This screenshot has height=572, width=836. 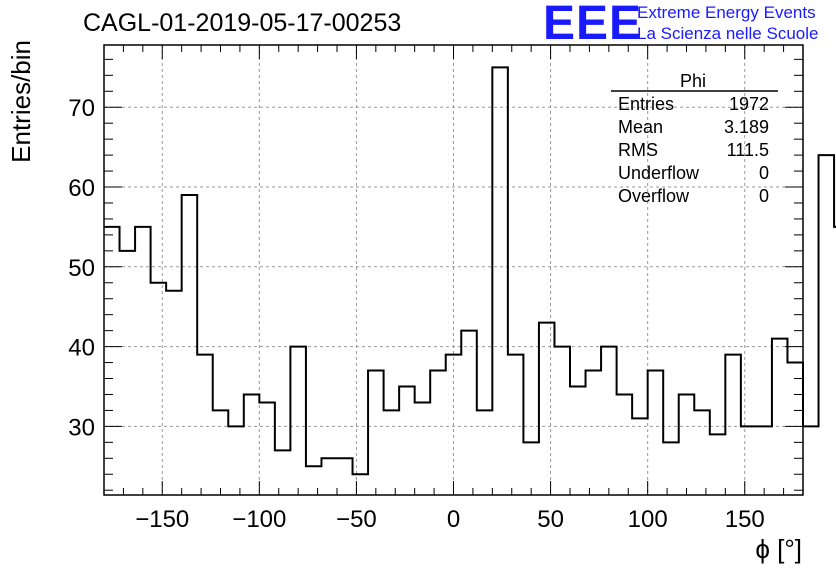 What do you see at coordinates (654, 196) in the screenshot?
I see `stats-label: Overflow` at bounding box center [654, 196].